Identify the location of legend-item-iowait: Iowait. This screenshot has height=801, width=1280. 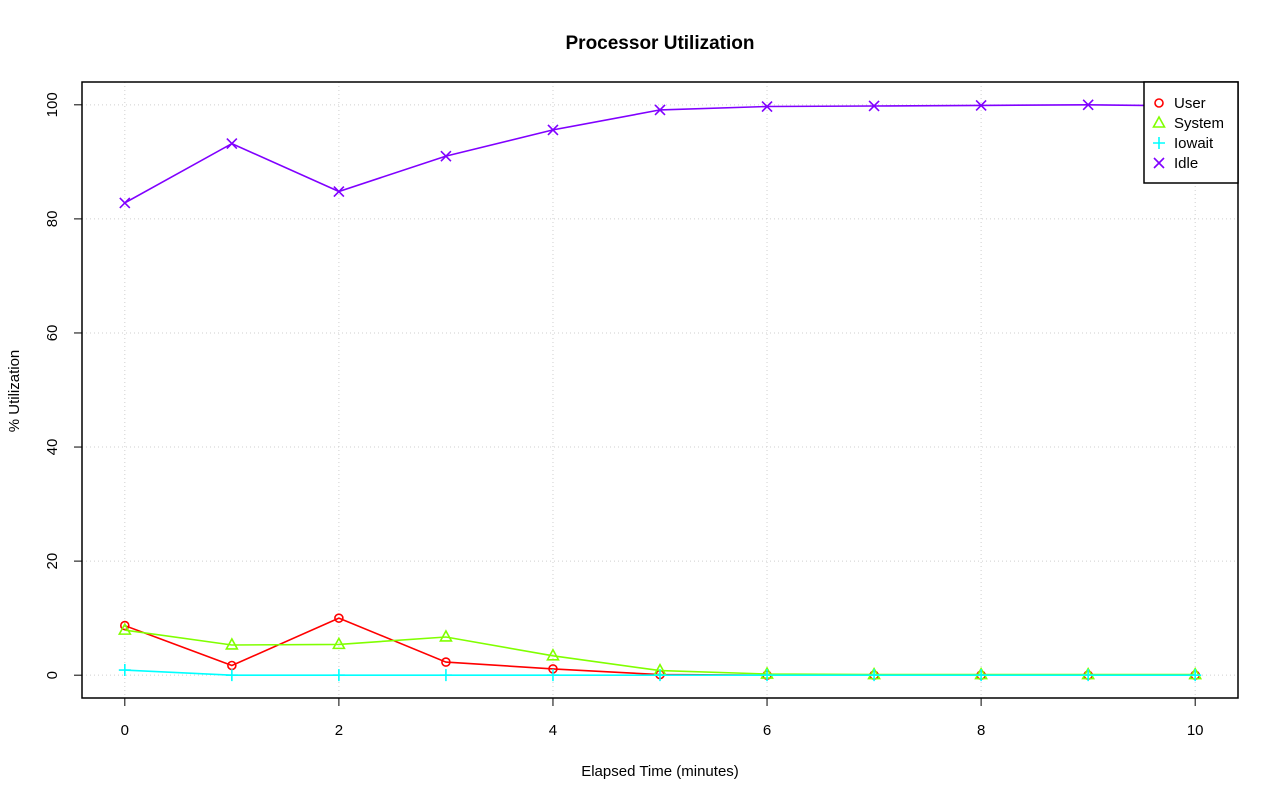
(1183, 143).